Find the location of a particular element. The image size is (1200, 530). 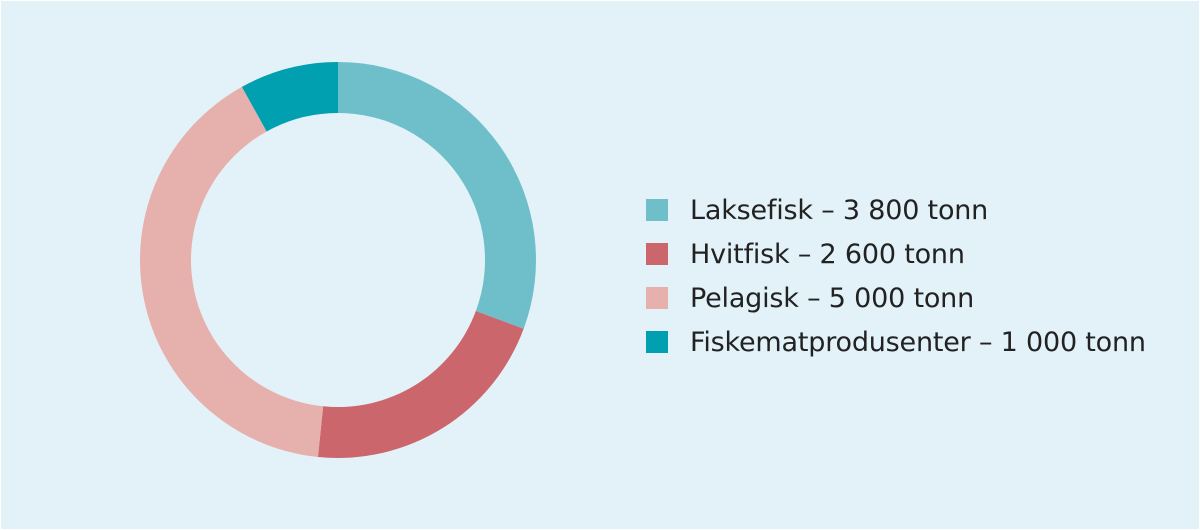

legend-item-hvitfisk: Hvitfisk – 2 600 tonn is located at coordinates (896, 254).